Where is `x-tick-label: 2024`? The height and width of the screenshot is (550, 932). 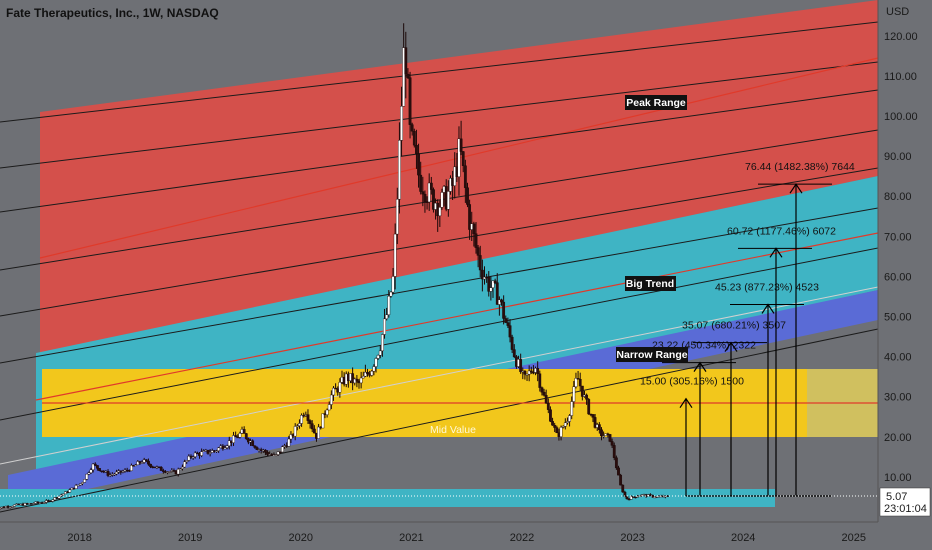
x-tick-label: 2024 is located at coordinates (743, 538).